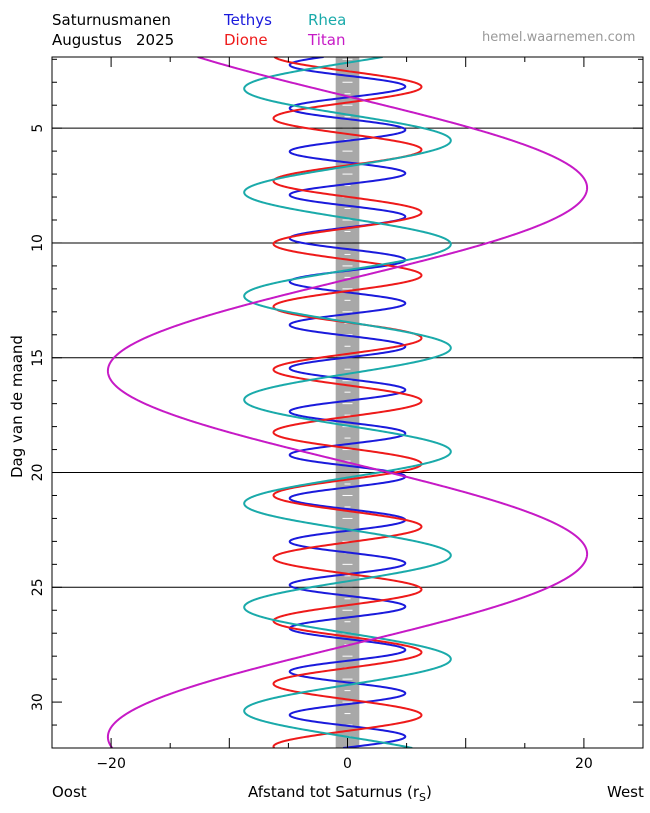 The image size is (650, 813). I want to click on legend-dione: Dione, so click(246, 40).